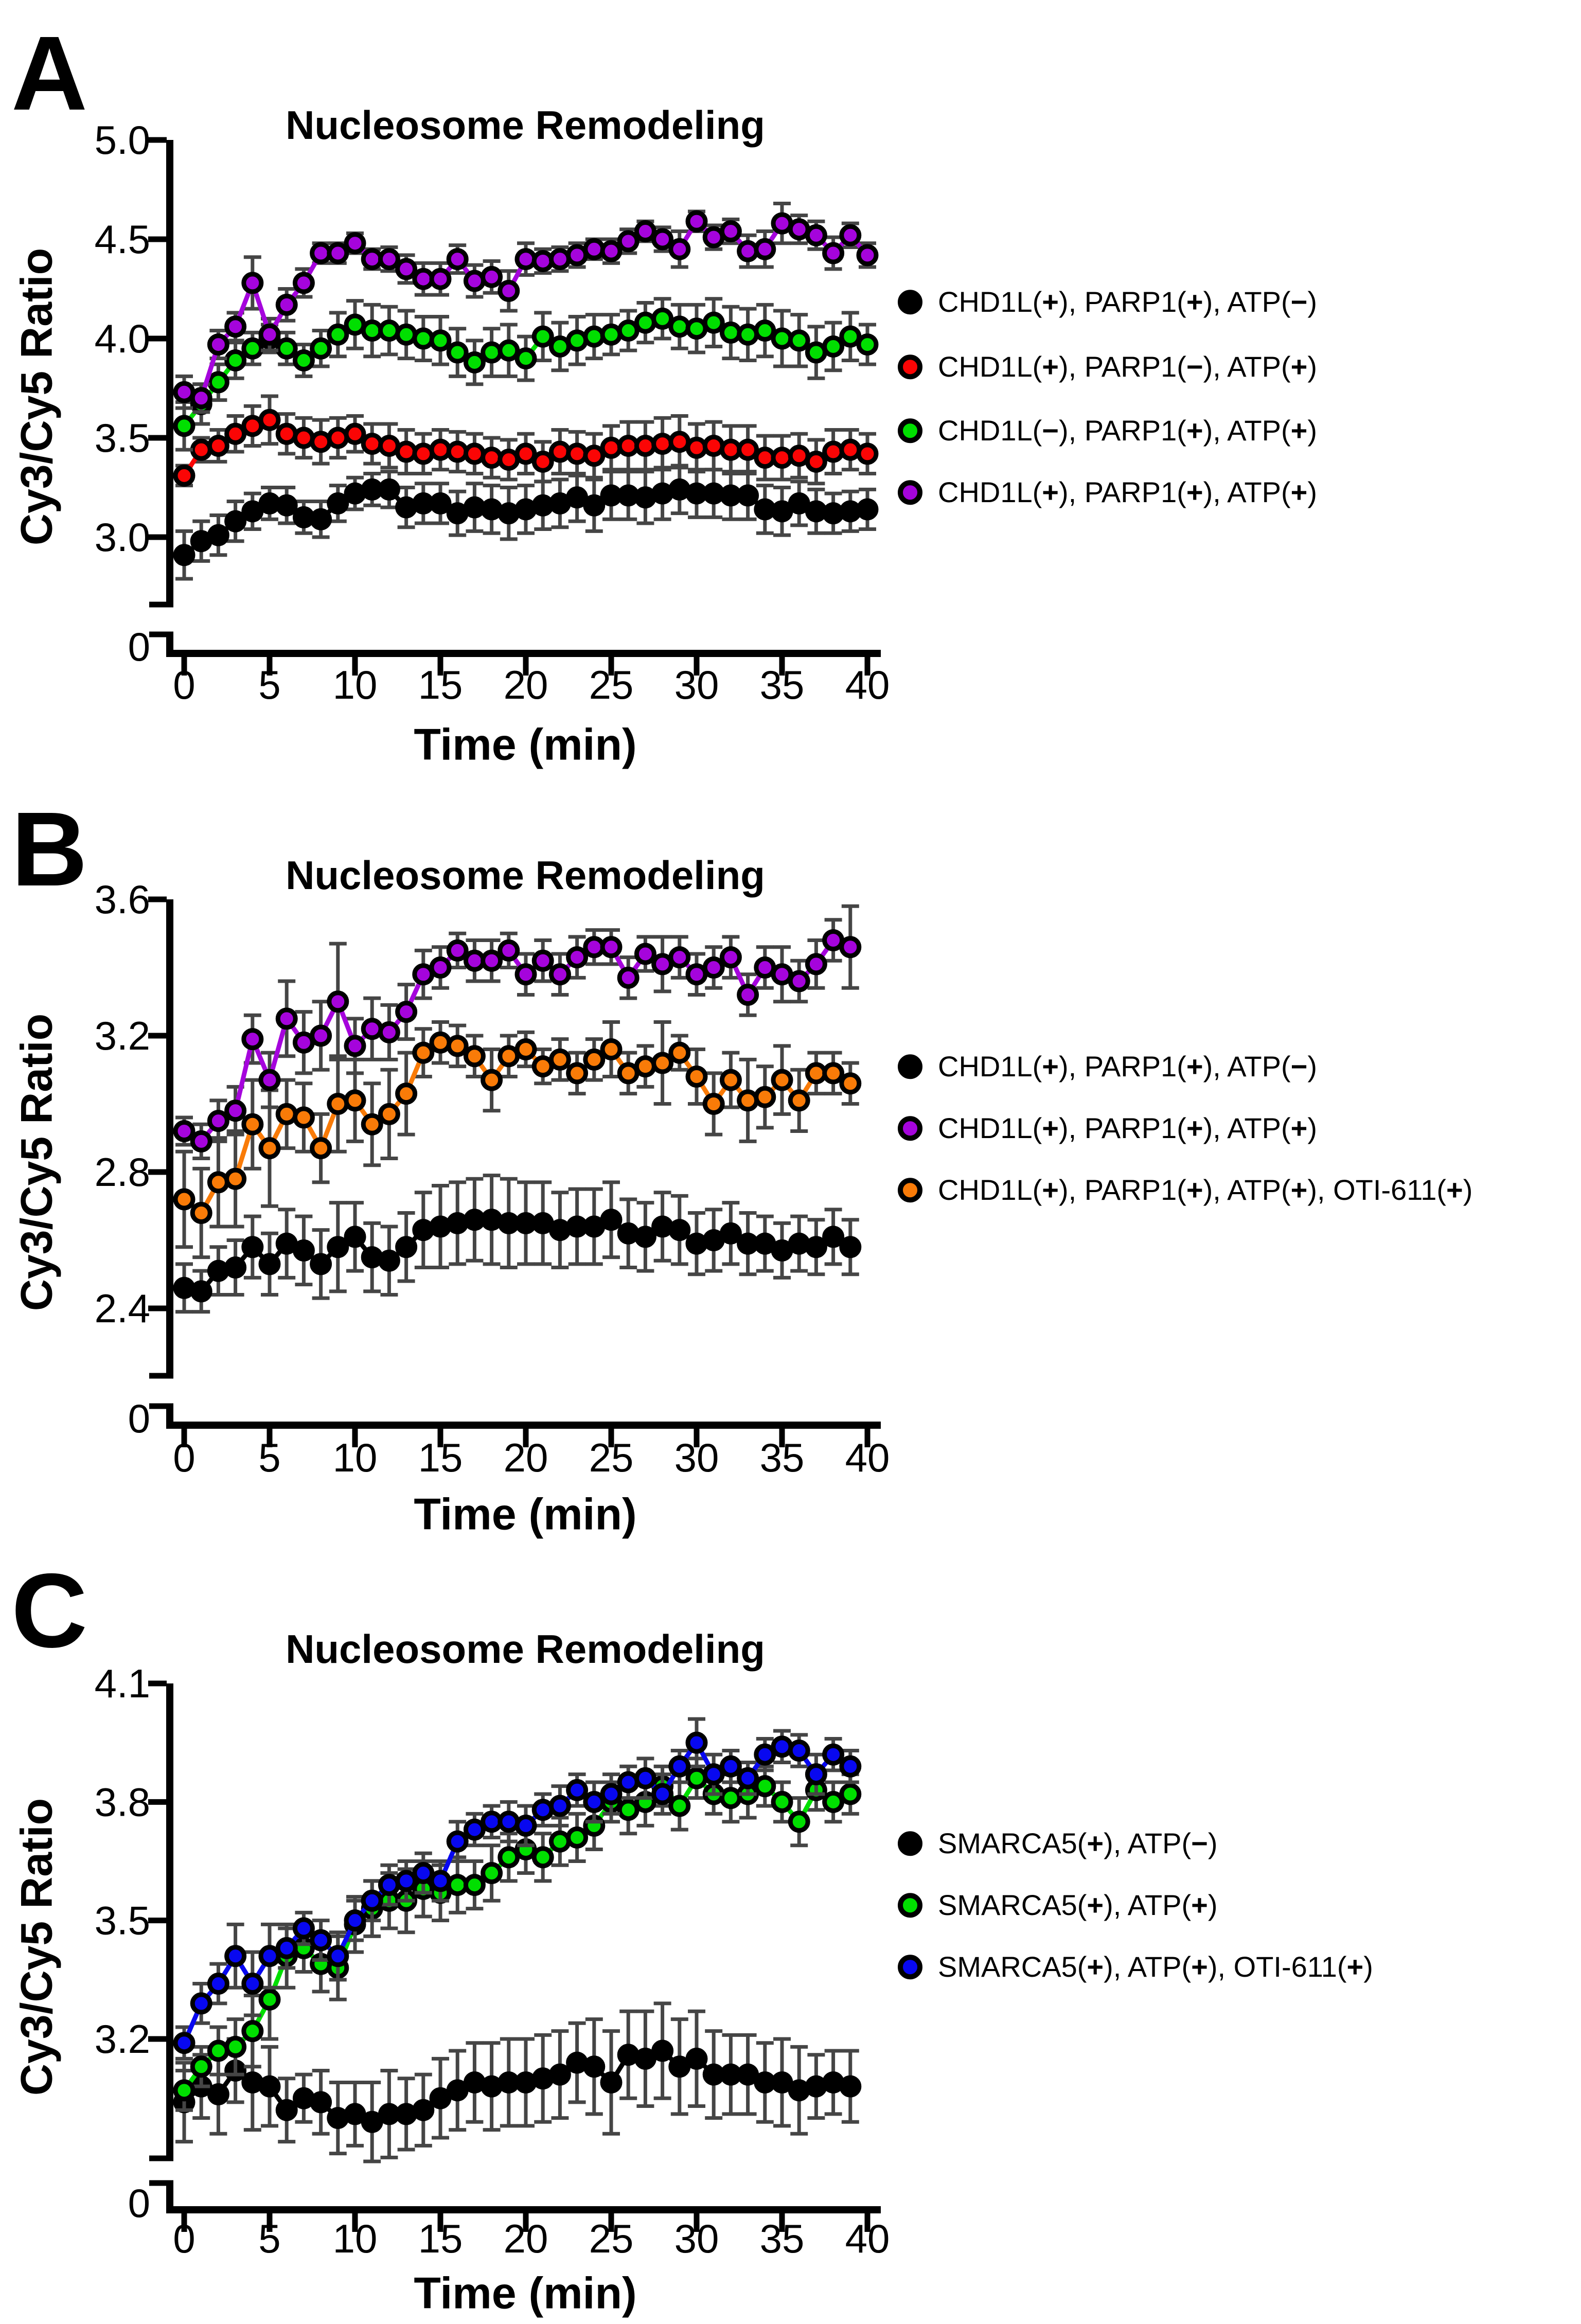  Describe the element at coordinates (1058, 1844) in the screenshot. I see `legend-item: SMARCA5(+), ATP(−)` at that location.